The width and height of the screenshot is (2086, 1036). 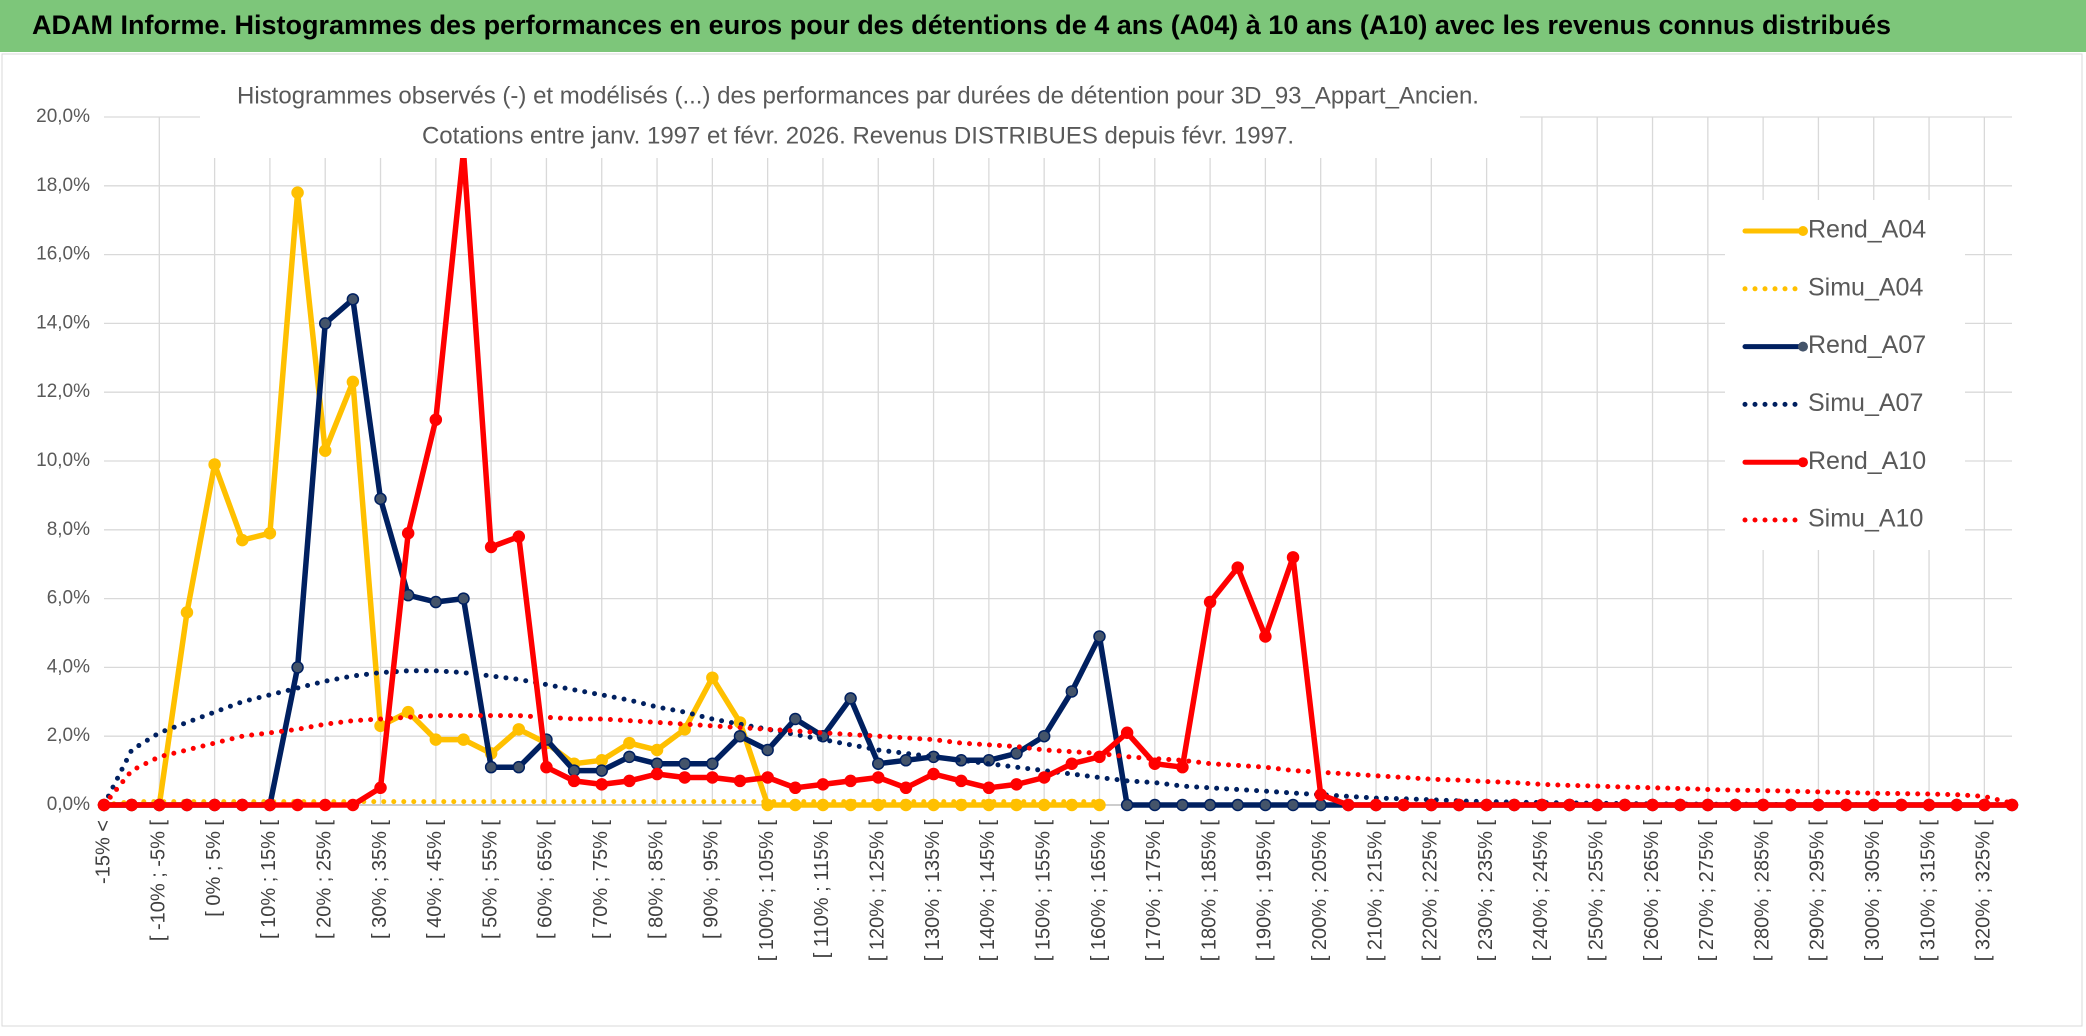 What do you see at coordinates (1707, 891) in the screenshot?
I see `x-tick-label: [ 270% ; 275% [` at bounding box center [1707, 891].